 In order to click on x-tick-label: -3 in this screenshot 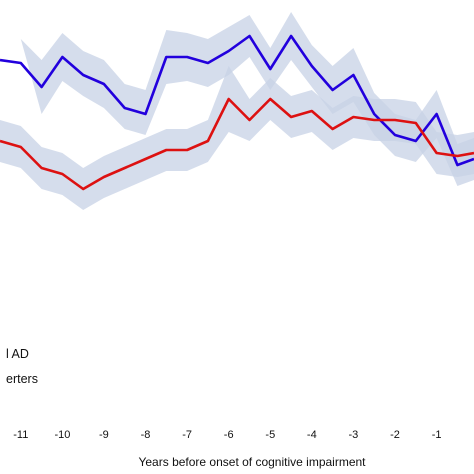, I will do `click(354, 435)`.